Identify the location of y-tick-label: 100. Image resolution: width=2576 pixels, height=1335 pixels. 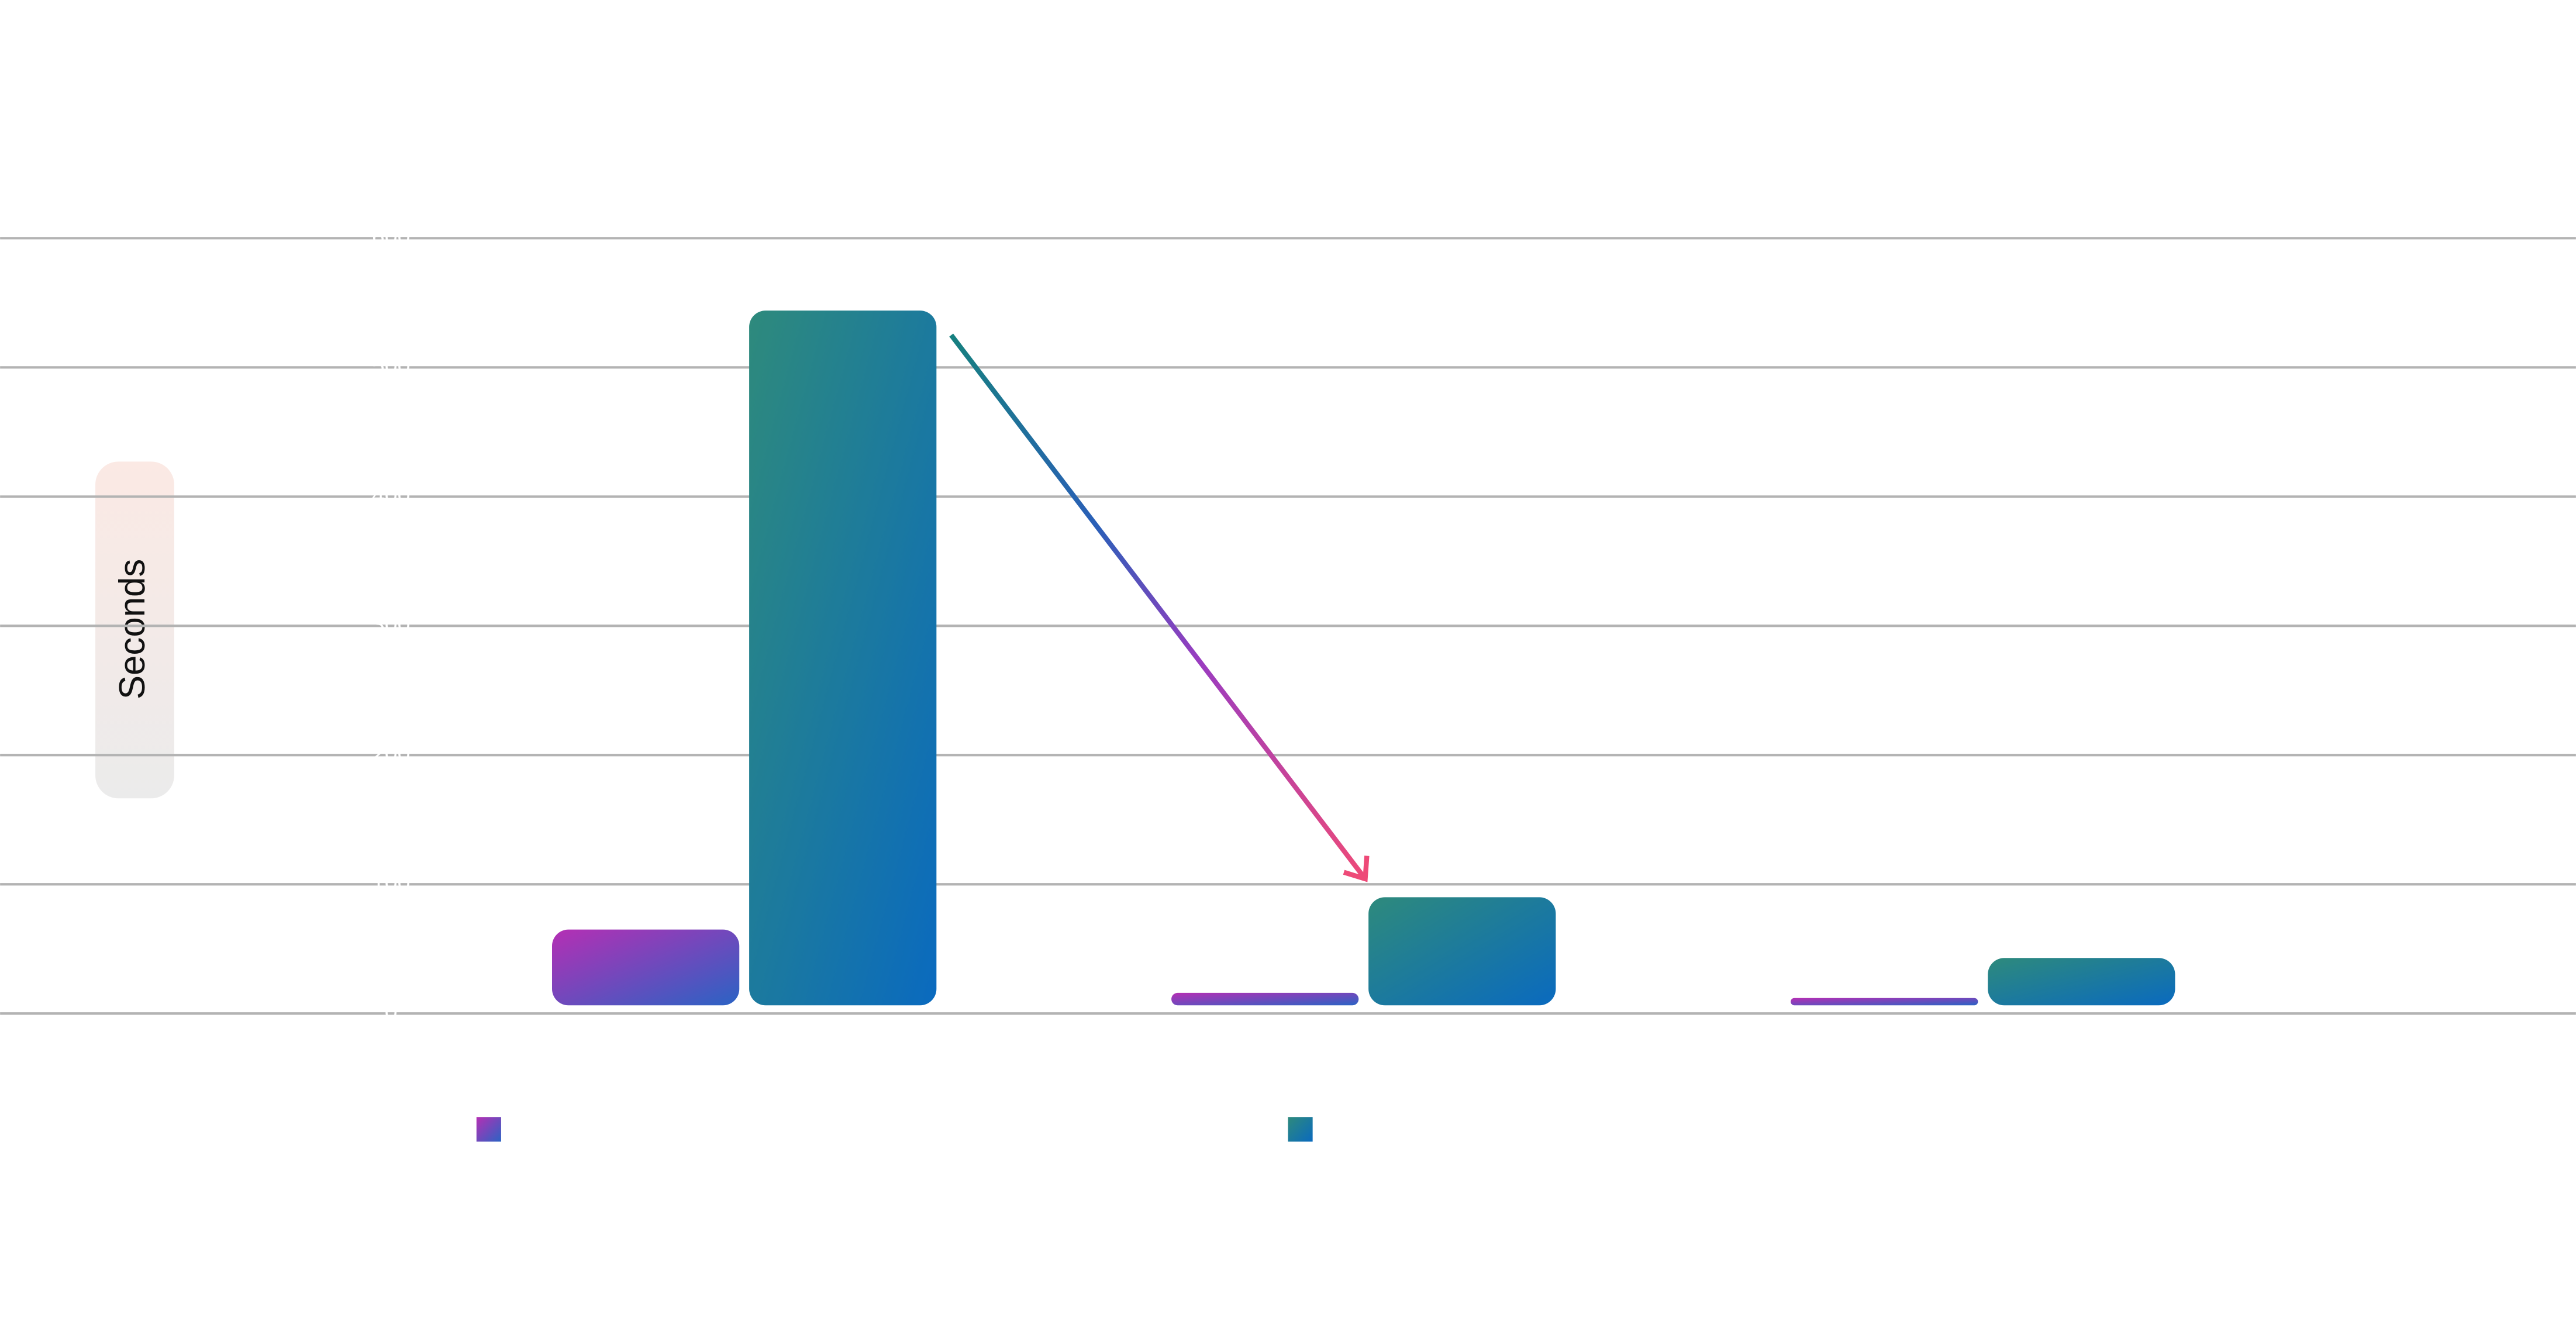
(392, 883).